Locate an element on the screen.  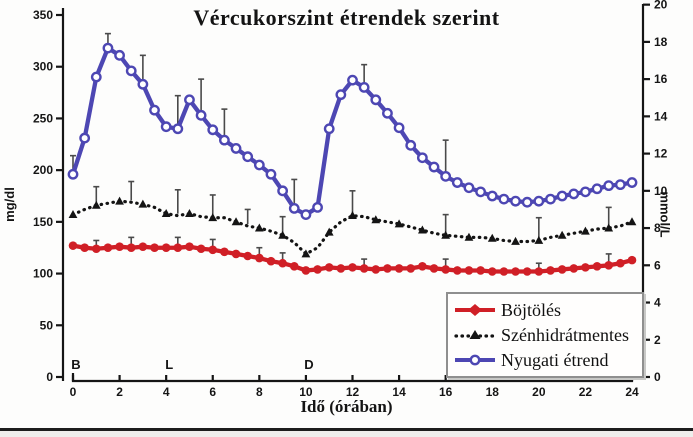
y-axis-right-label: mmol/L is located at coordinates (665, 214).